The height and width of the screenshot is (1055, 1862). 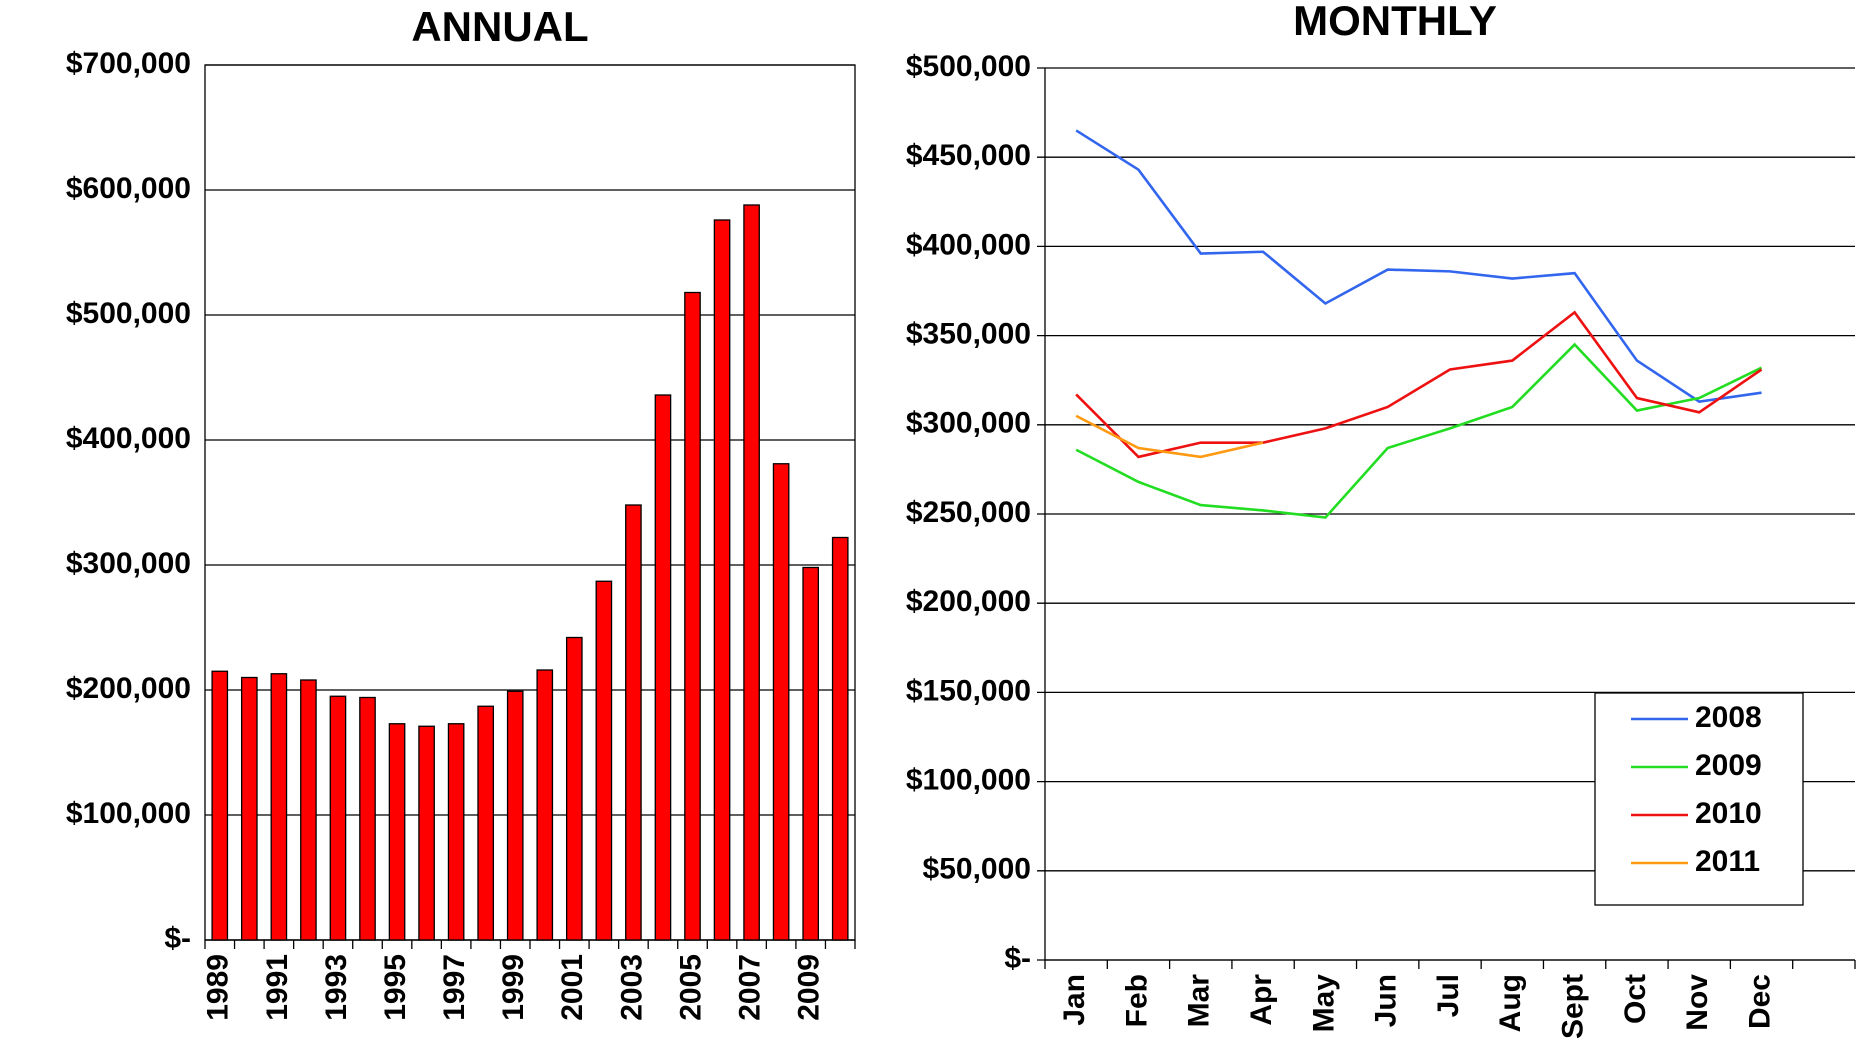 I want to click on y-tick-label: $50,000, so click(x=977, y=869).